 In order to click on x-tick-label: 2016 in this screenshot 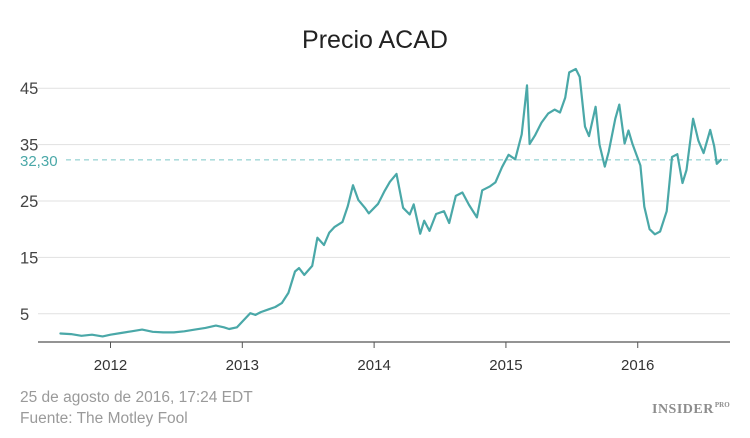, I will do `click(637, 365)`.